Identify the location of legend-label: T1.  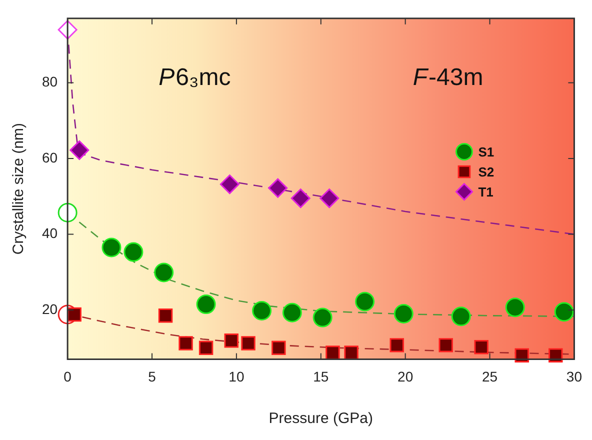
(486, 192).